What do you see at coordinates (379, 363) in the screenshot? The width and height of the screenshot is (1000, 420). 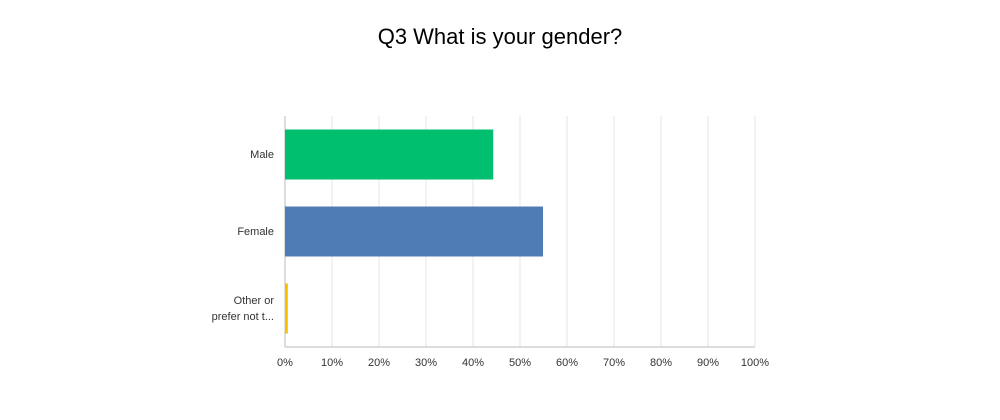 I see `x-tick-label: 20%` at bounding box center [379, 363].